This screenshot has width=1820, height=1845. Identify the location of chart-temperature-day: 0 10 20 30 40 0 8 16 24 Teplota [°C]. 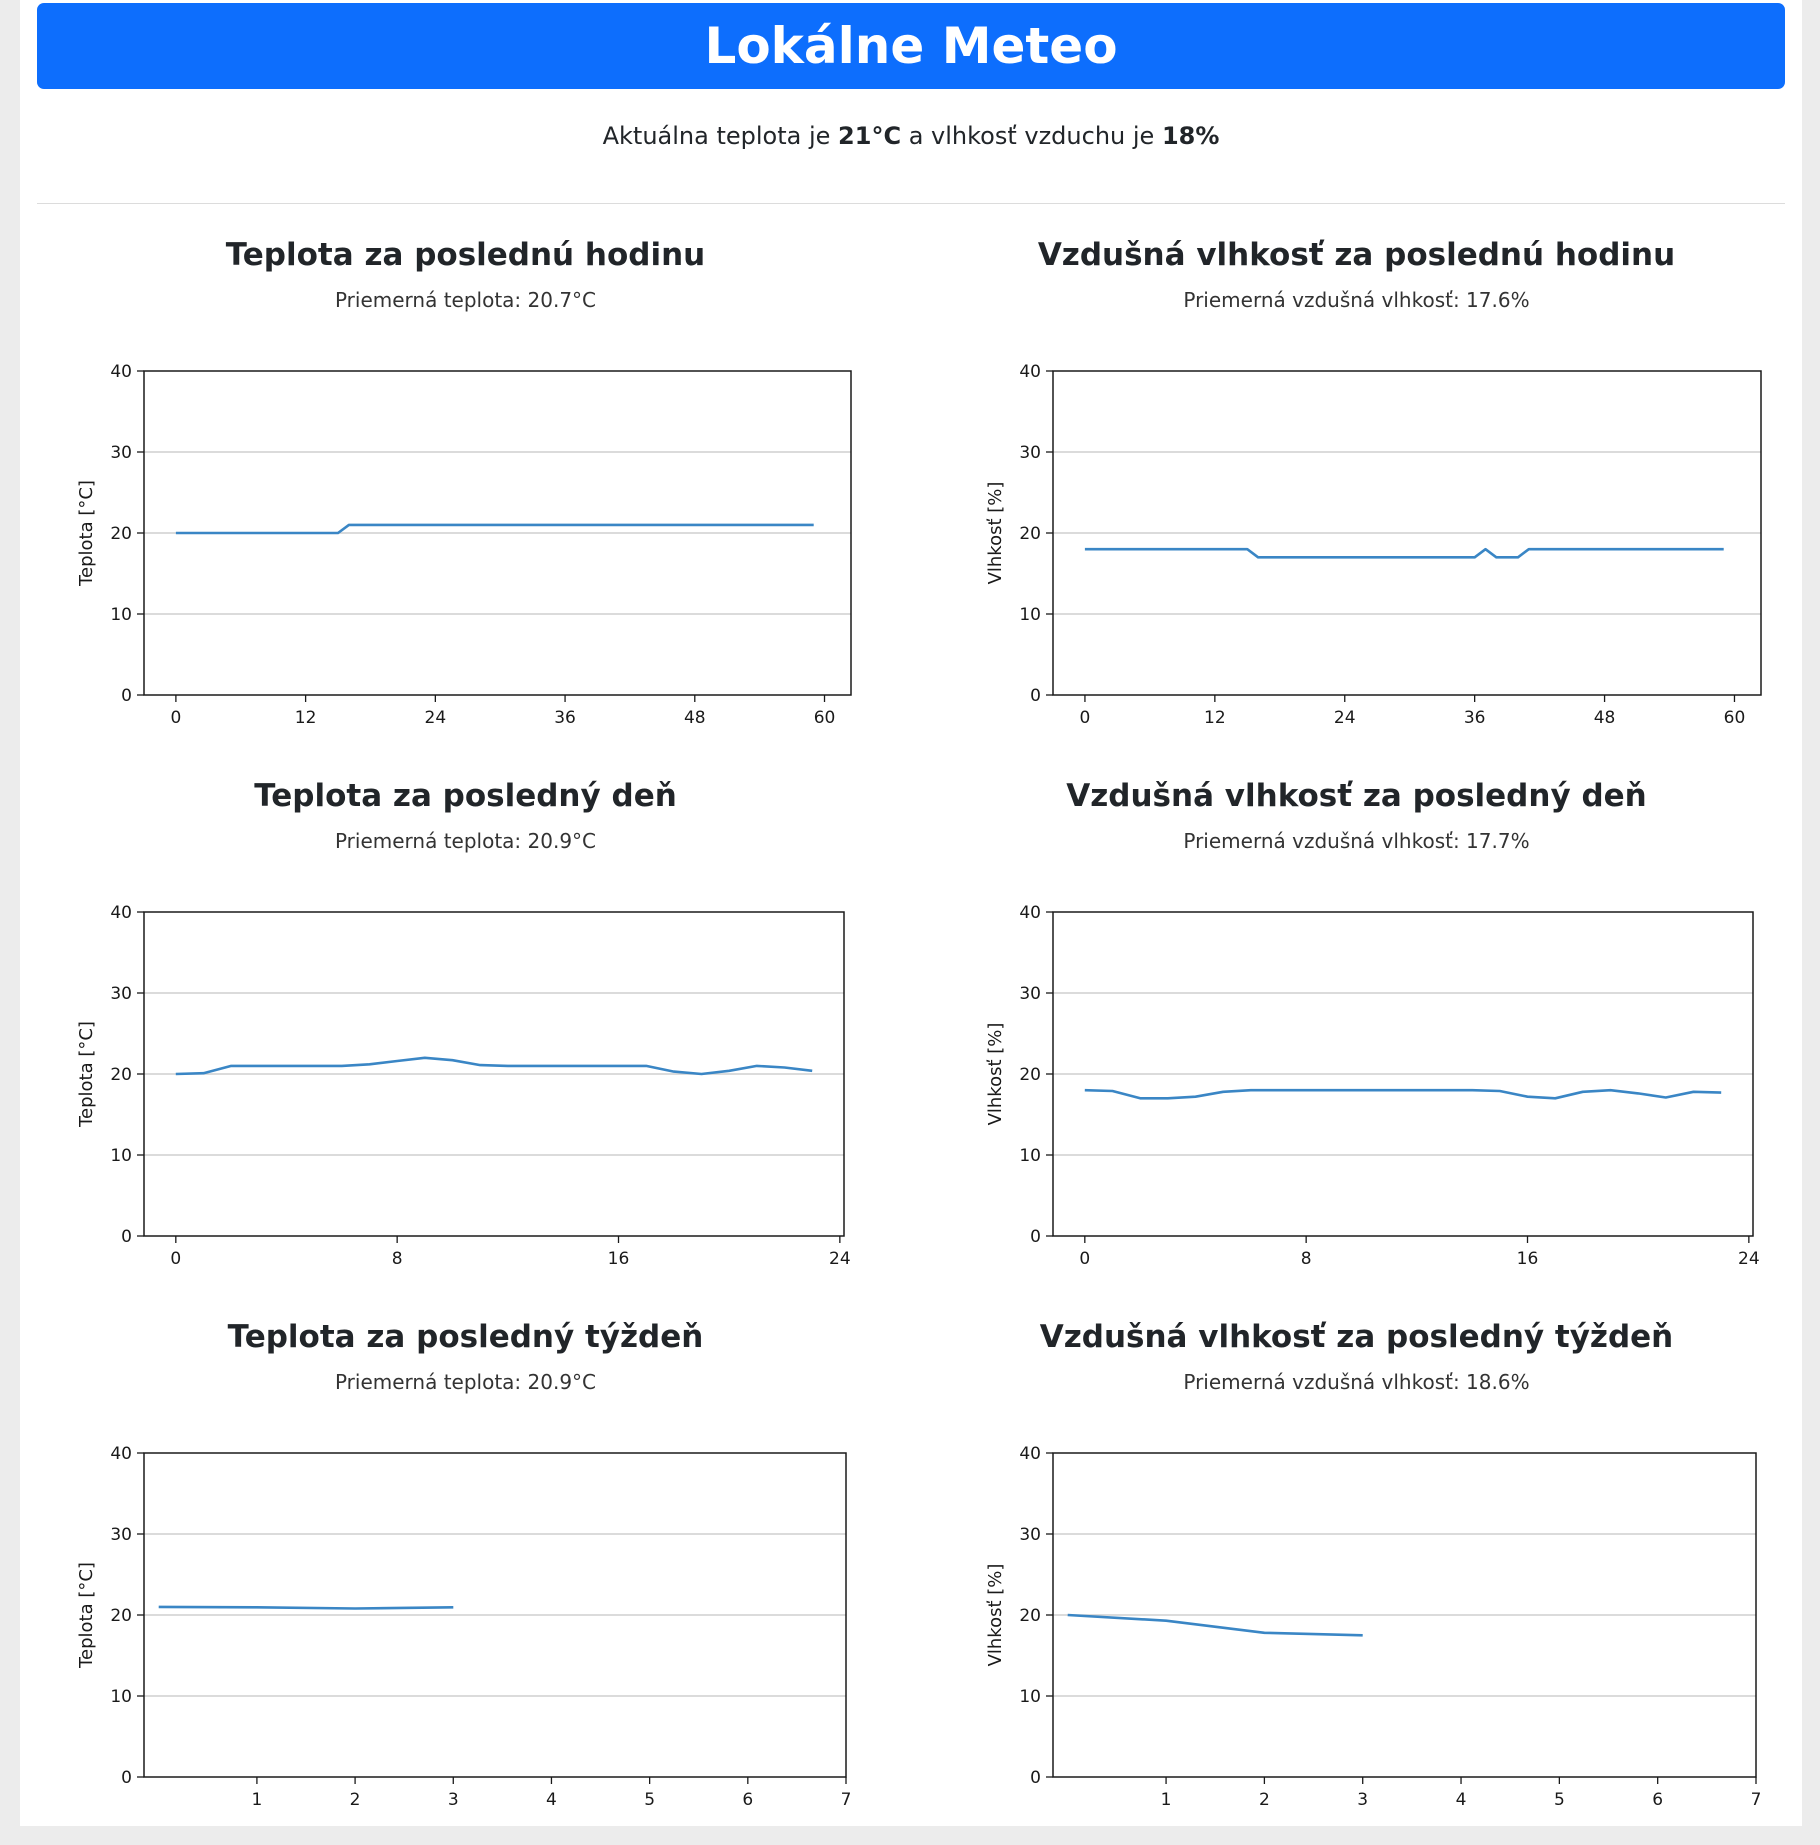
(463, 1086).